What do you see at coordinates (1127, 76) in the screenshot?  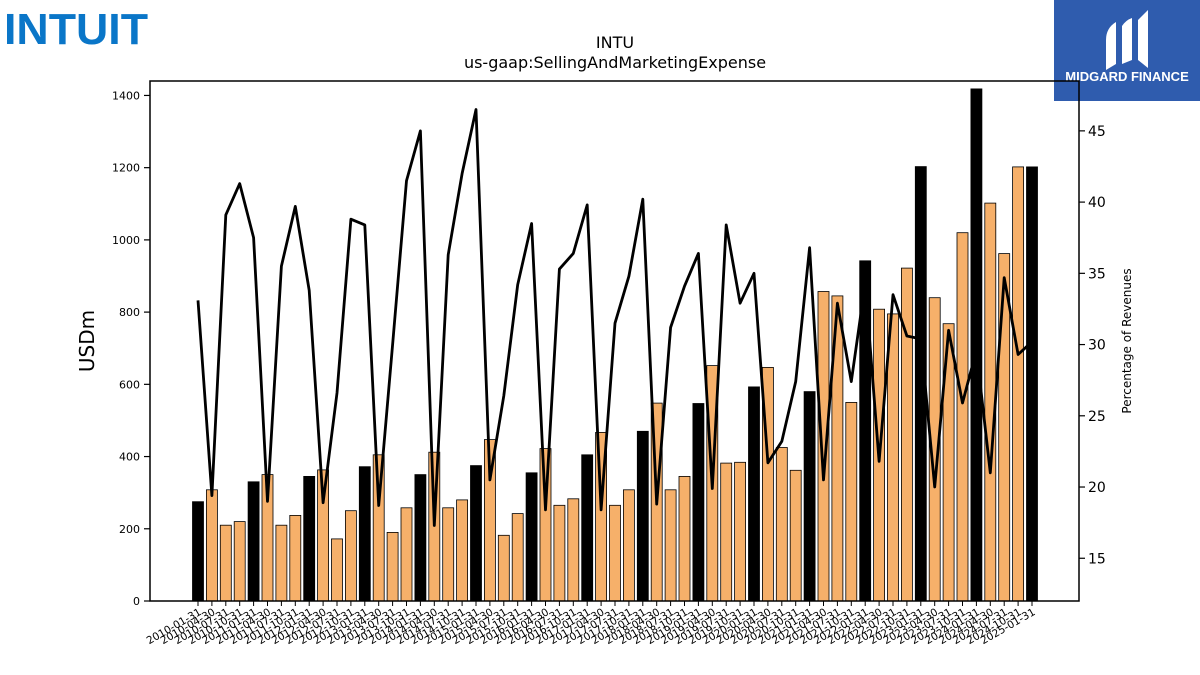 I see `midgard-logo-text: MIDGARD FINANCE` at bounding box center [1127, 76].